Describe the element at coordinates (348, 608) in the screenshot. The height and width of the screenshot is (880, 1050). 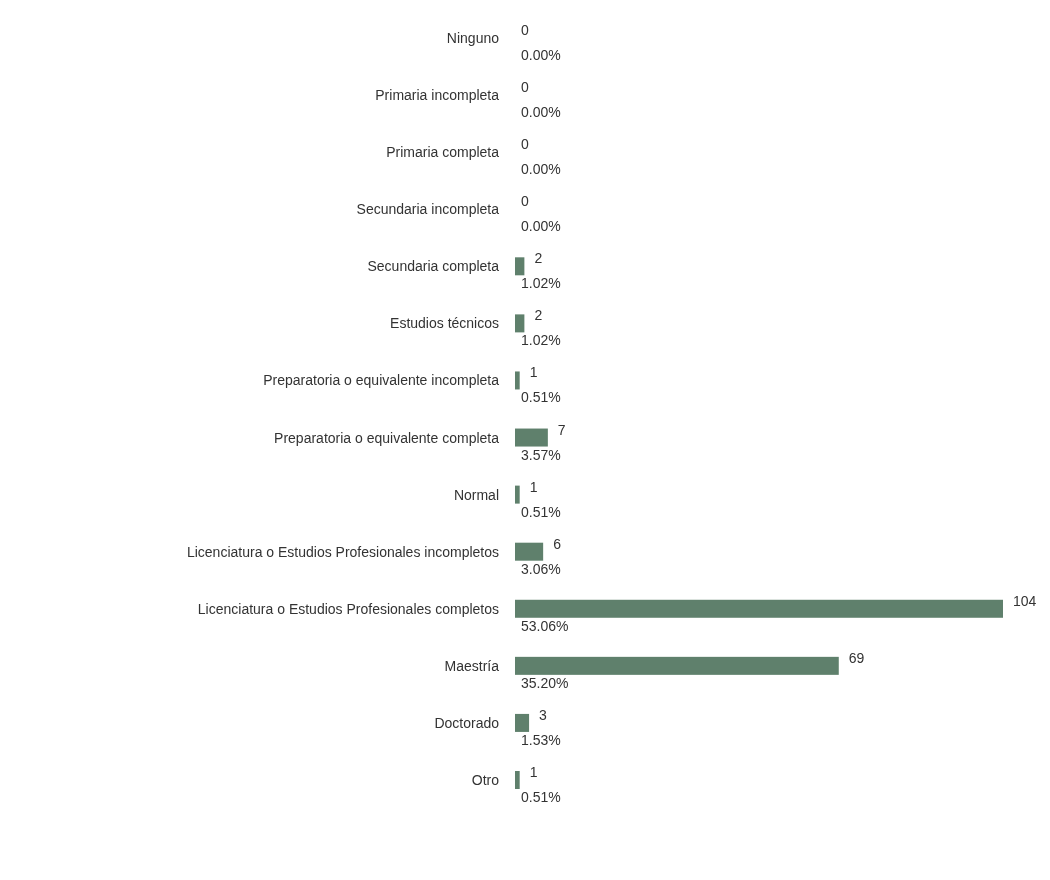
I see `y-tick-label: Licenciatura o Estudios Profesionales completos` at that location.